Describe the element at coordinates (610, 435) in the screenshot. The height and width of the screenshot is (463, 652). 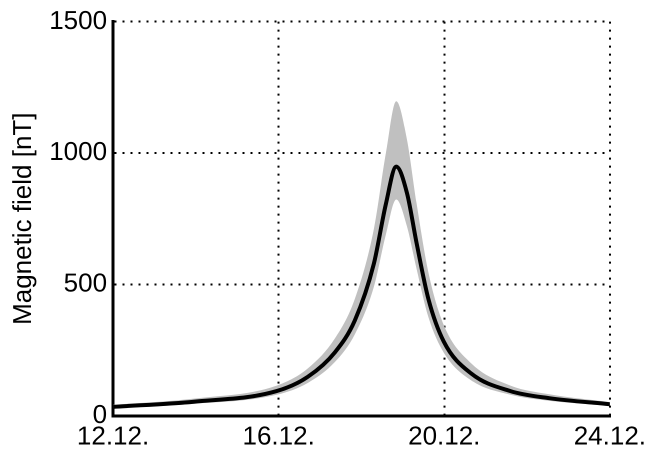
I see `x-tick-label: 24.12.` at that location.